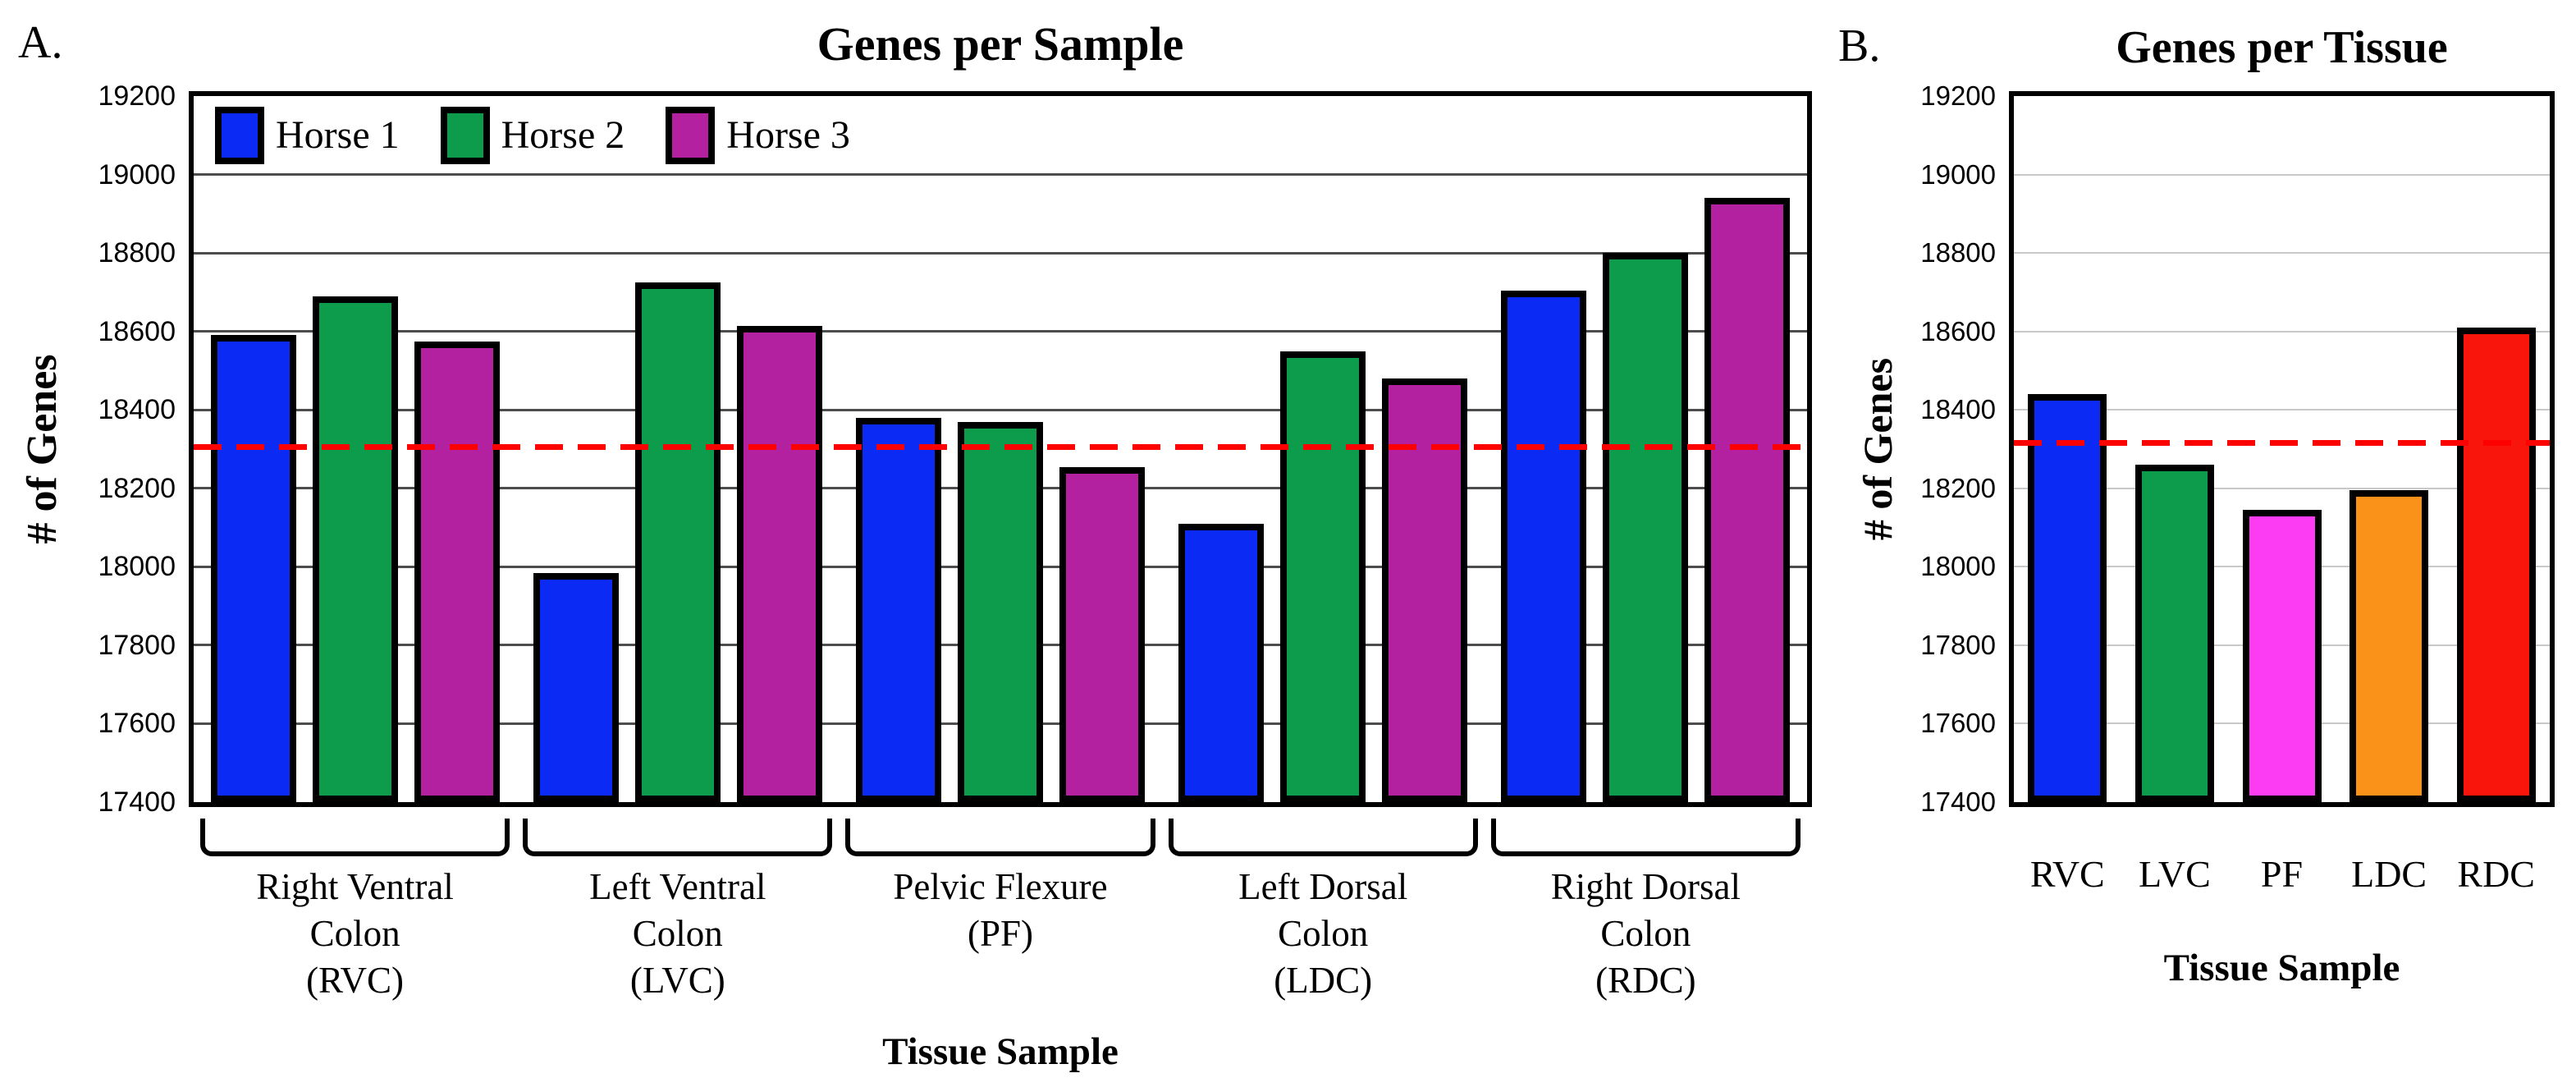 This screenshot has height=1087, width=2576. What do you see at coordinates (2067, 598) in the screenshot?
I see `bar-b-rvc` at bounding box center [2067, 598].